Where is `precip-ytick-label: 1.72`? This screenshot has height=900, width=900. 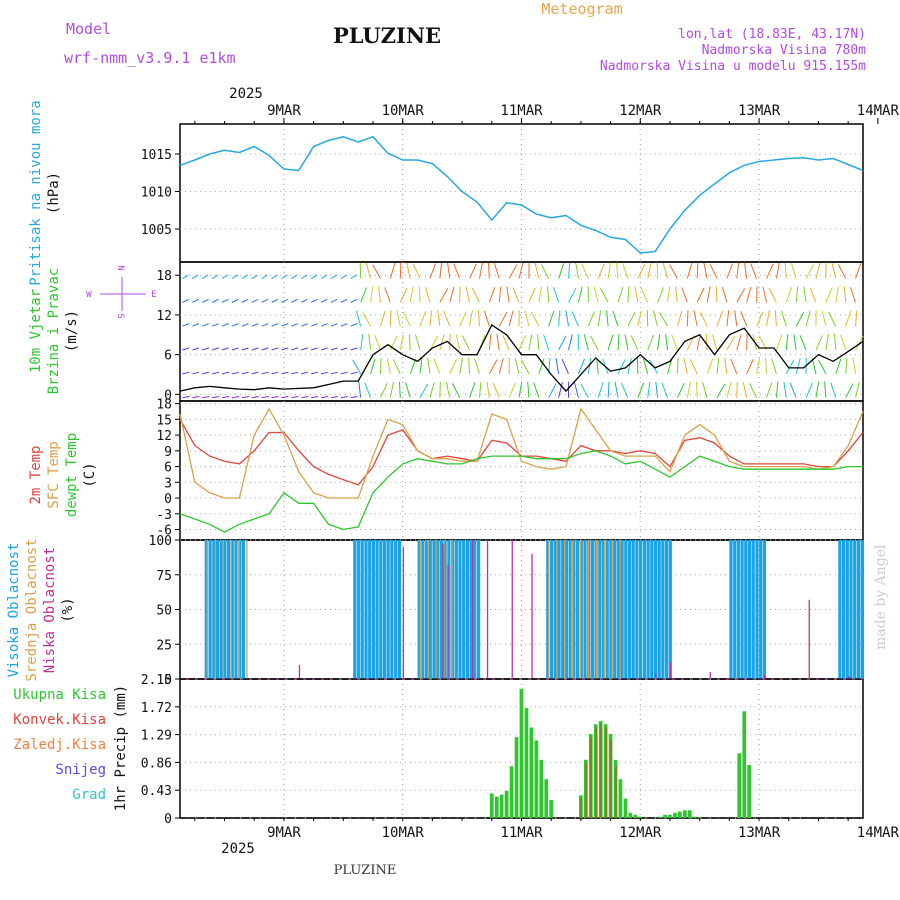 precip-ytick-label: 1.72 is located at coordinates (156, 708).